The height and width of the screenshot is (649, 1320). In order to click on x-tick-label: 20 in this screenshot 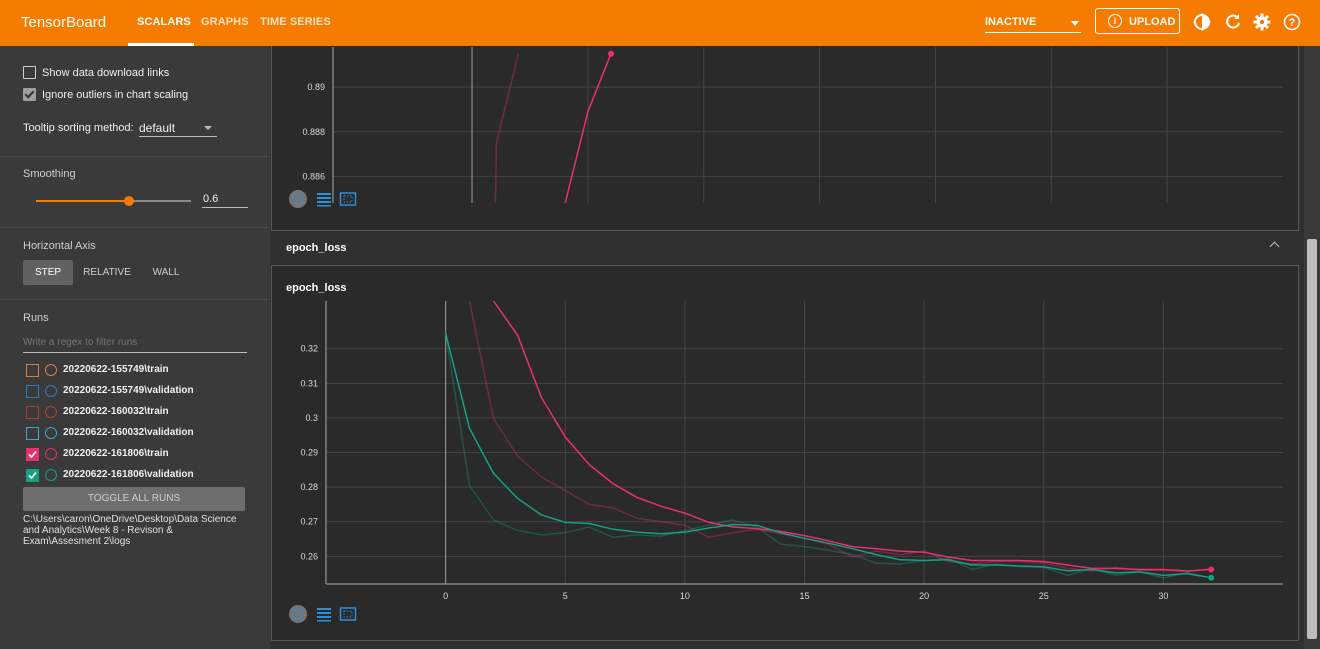, I will do `click(924, 596)`.